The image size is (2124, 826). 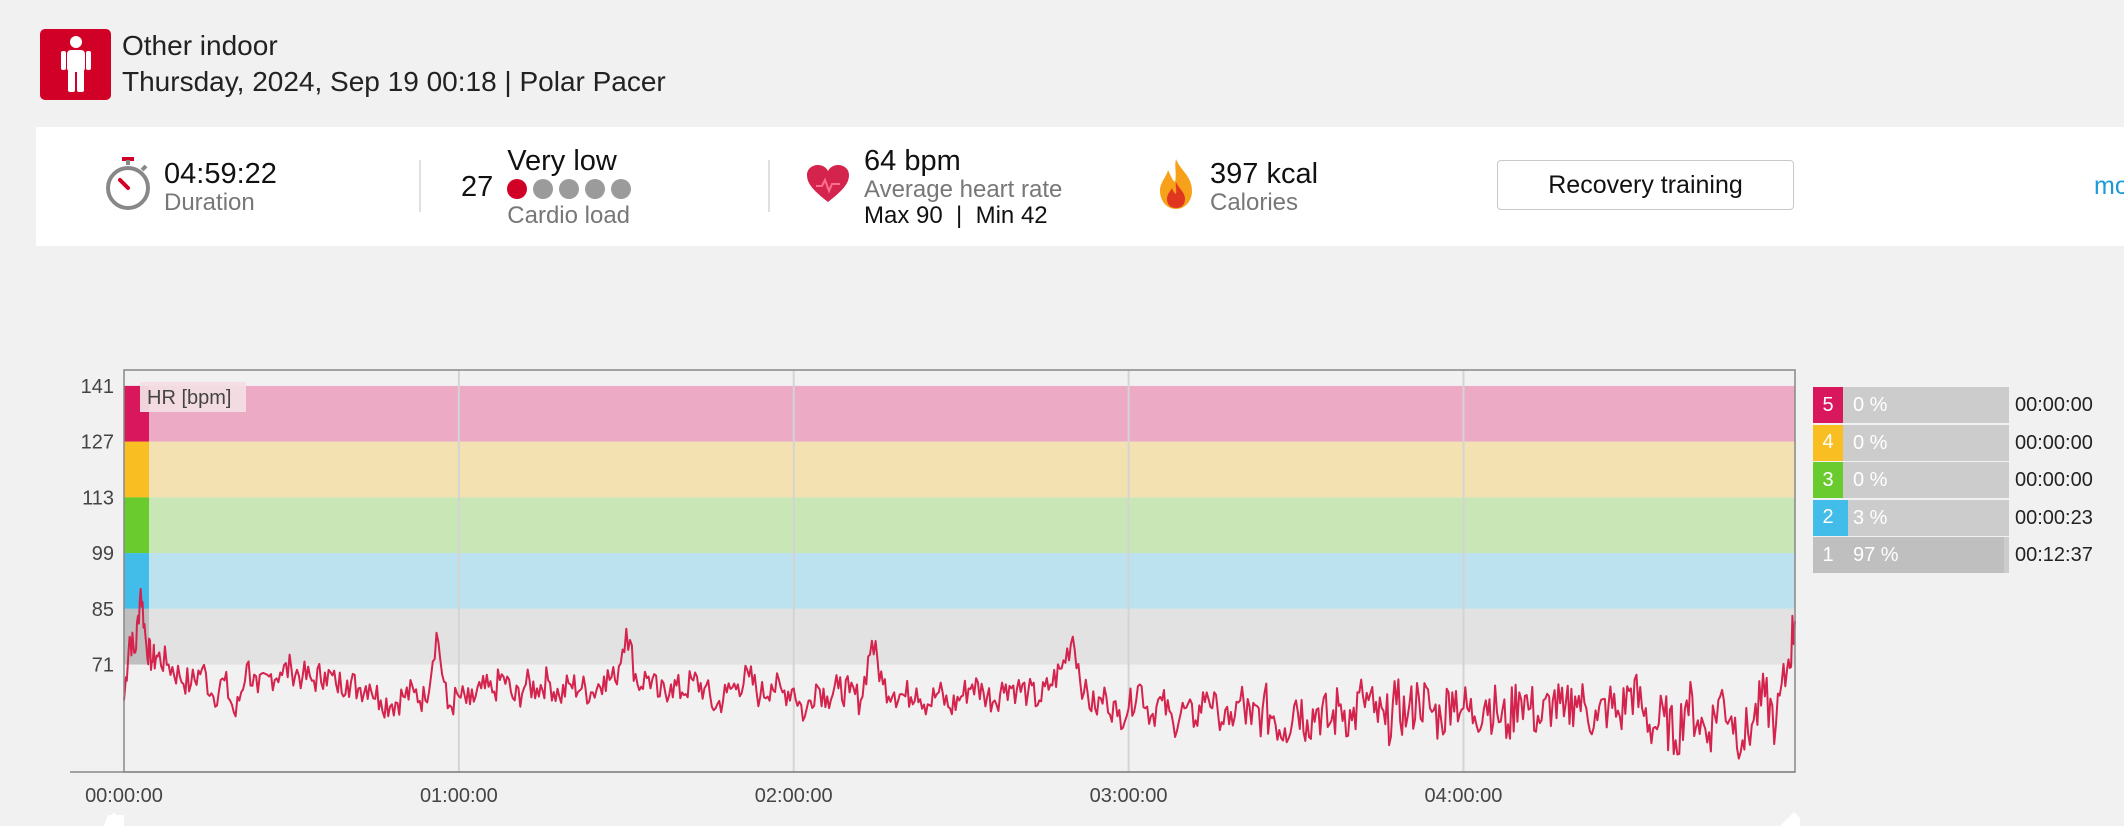 I want to click on hr-max-min: Max 90 | Min 42, so click(x=956, y=215).